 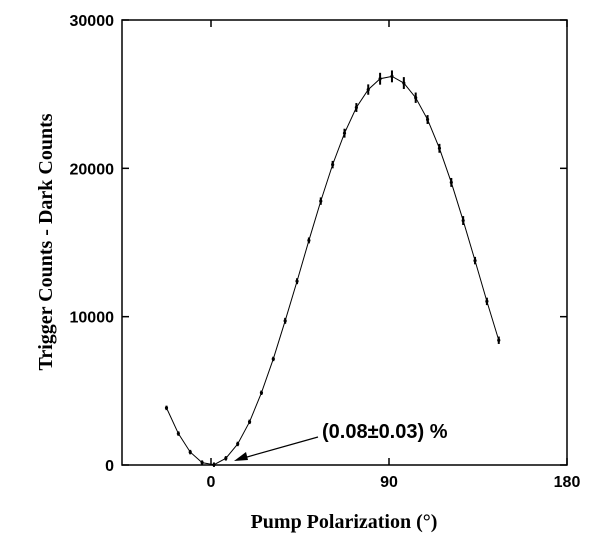 What do you see at coordinates (344, 522) in the screenshot?
I see `x-axis-label: Pump Polarization (°)` at bounding box center [344, 522].